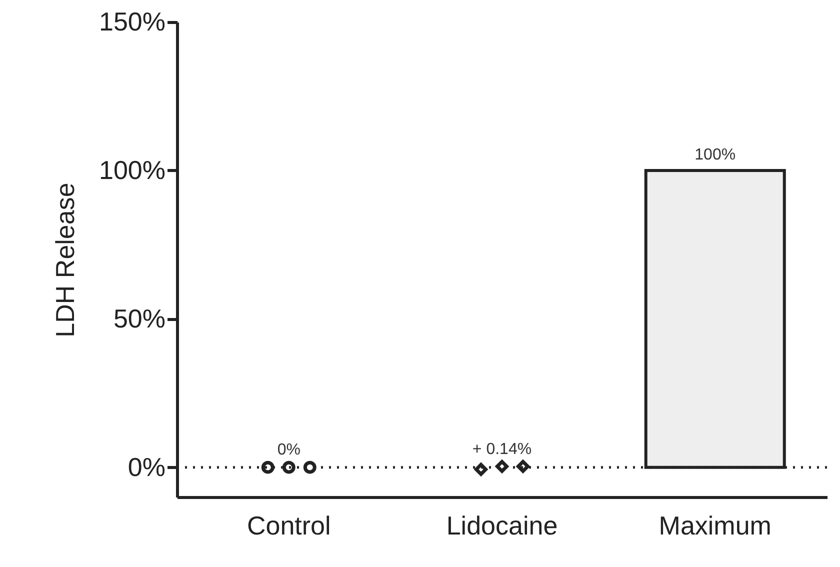  Describe the element at coordinates (65, 260) in the screenshot. I see `y-axis-title: LDH Release` at that location.